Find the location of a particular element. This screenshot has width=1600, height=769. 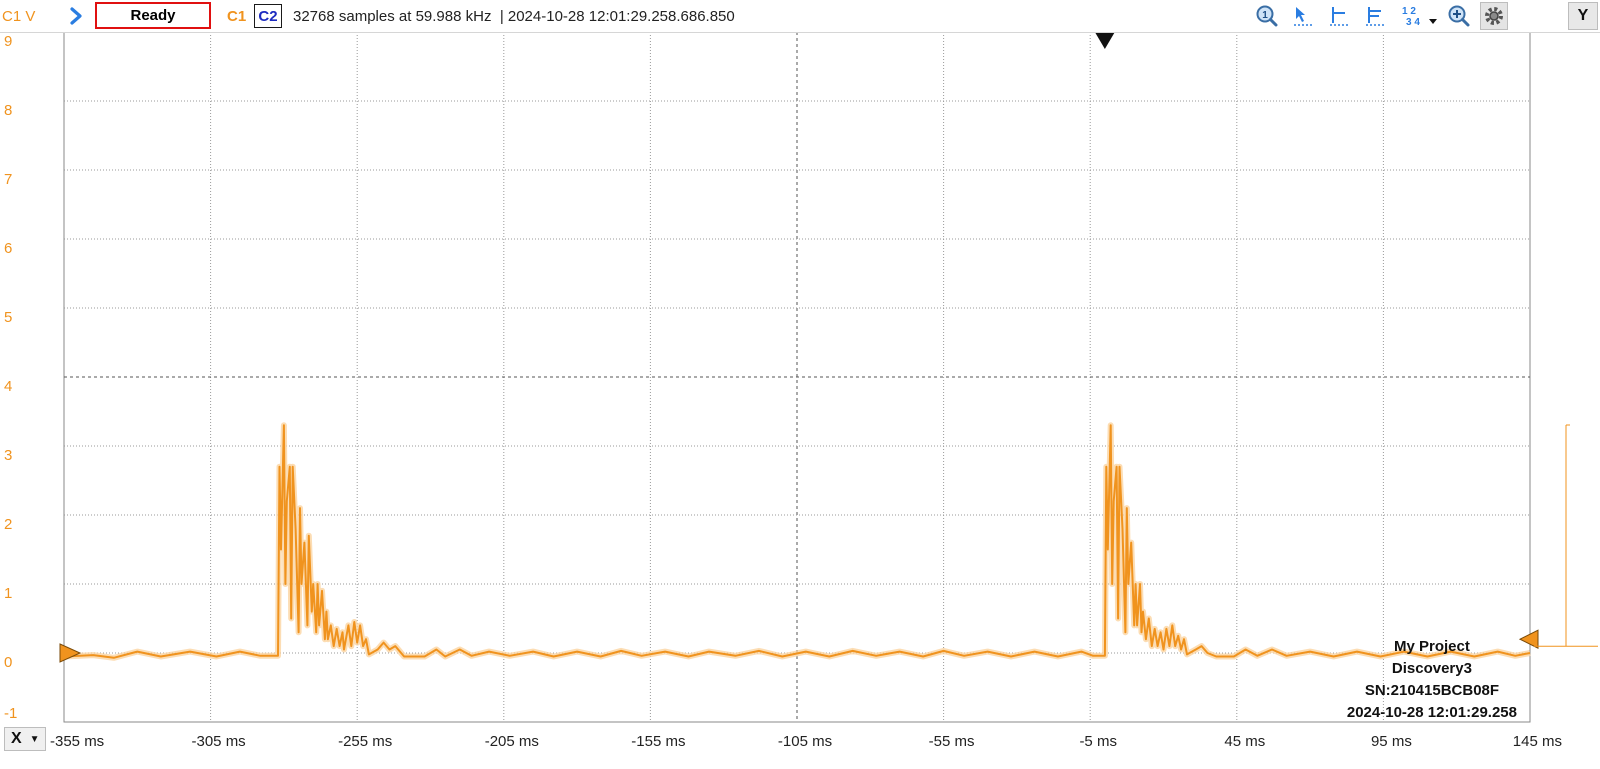

sample-info: 32768 samples at 59.988 kHz is located at coordinates (392, 16).